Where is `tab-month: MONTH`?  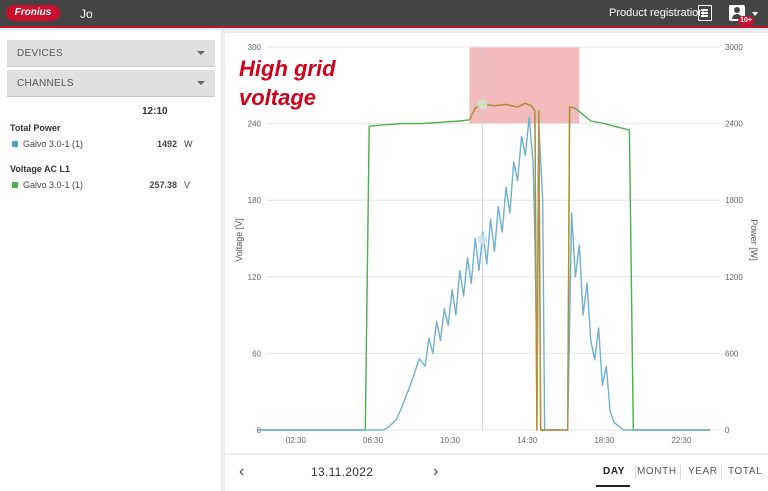
tab-month: MONTH is located at coordinates (657, 471).